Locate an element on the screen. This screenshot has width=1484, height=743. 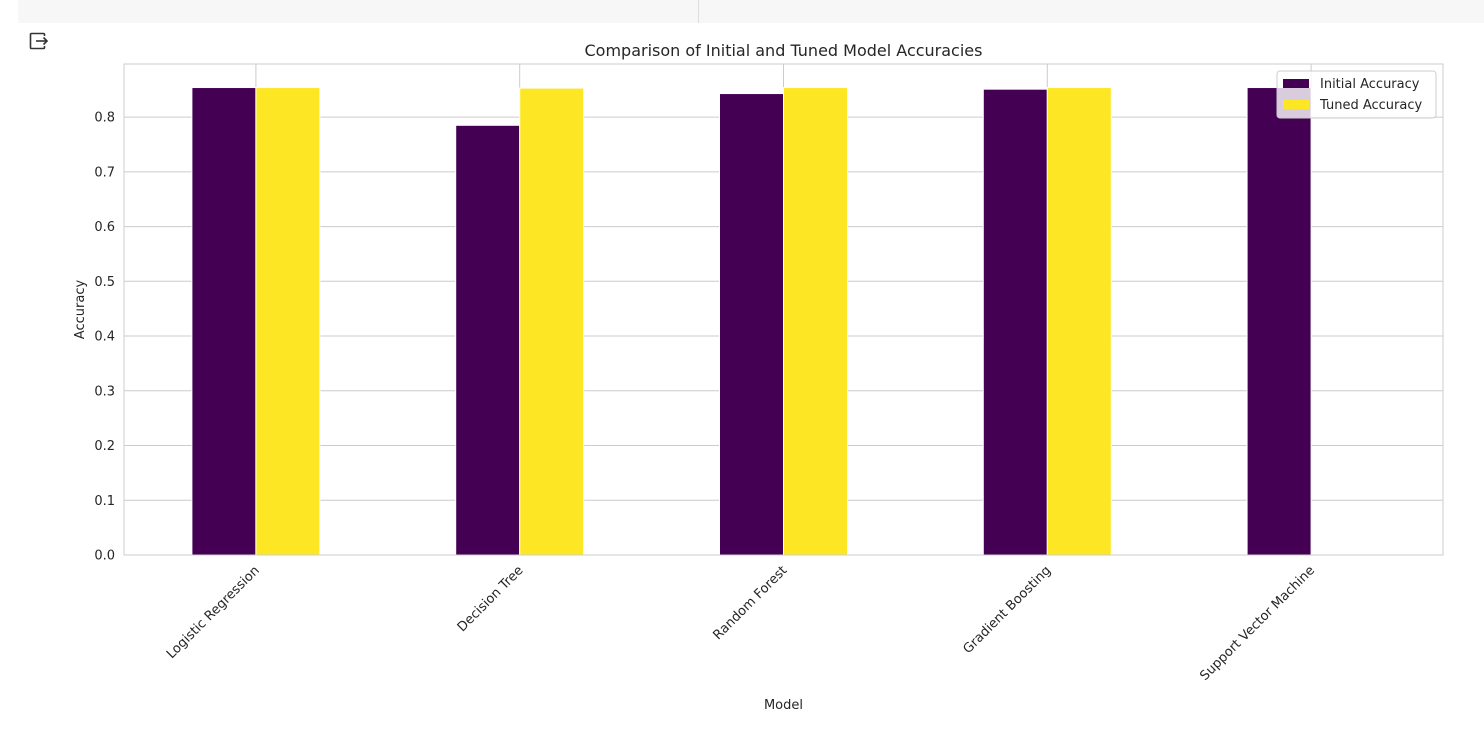
y-tick-label: 0.6 is located at coordinates (104, 227).